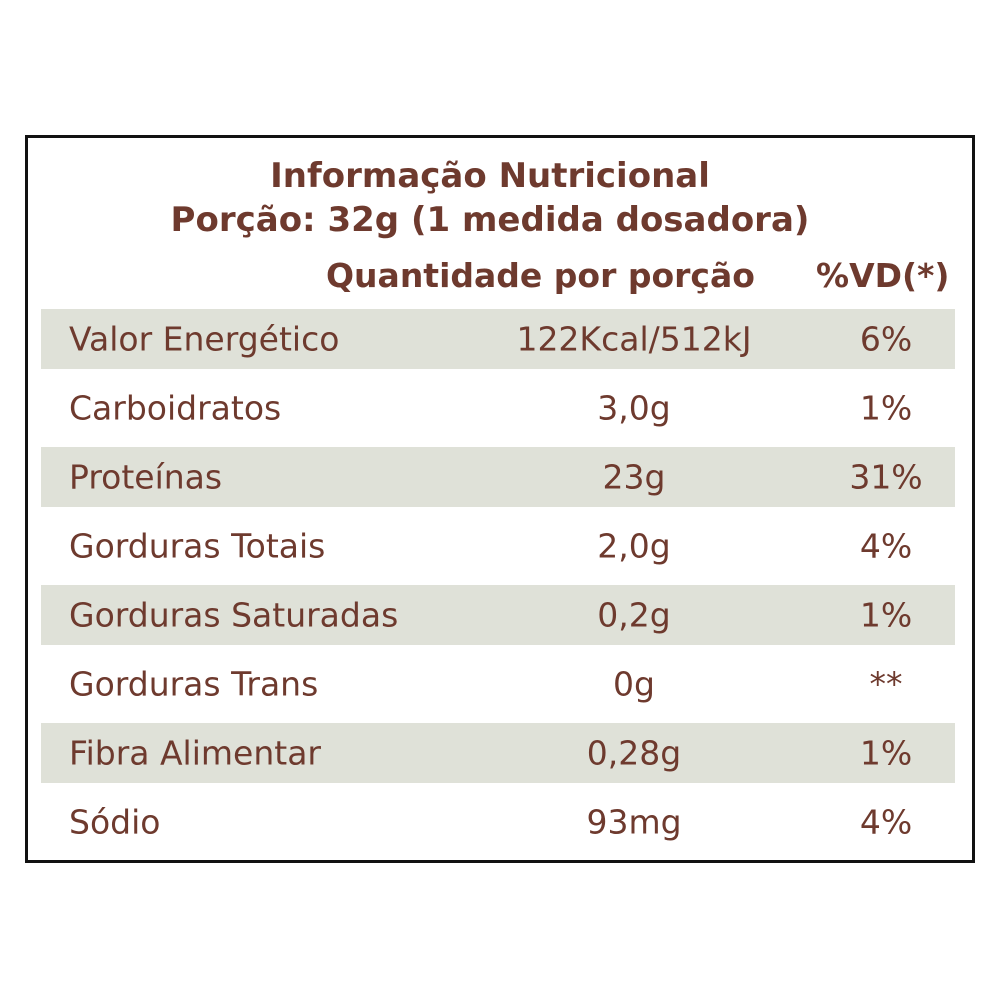 The width and height of the screenshot is (1000, 1000). Describe the element at coordinates (886, 477) in the screenshot. I see `nutrient-dv: 31%` at that location.